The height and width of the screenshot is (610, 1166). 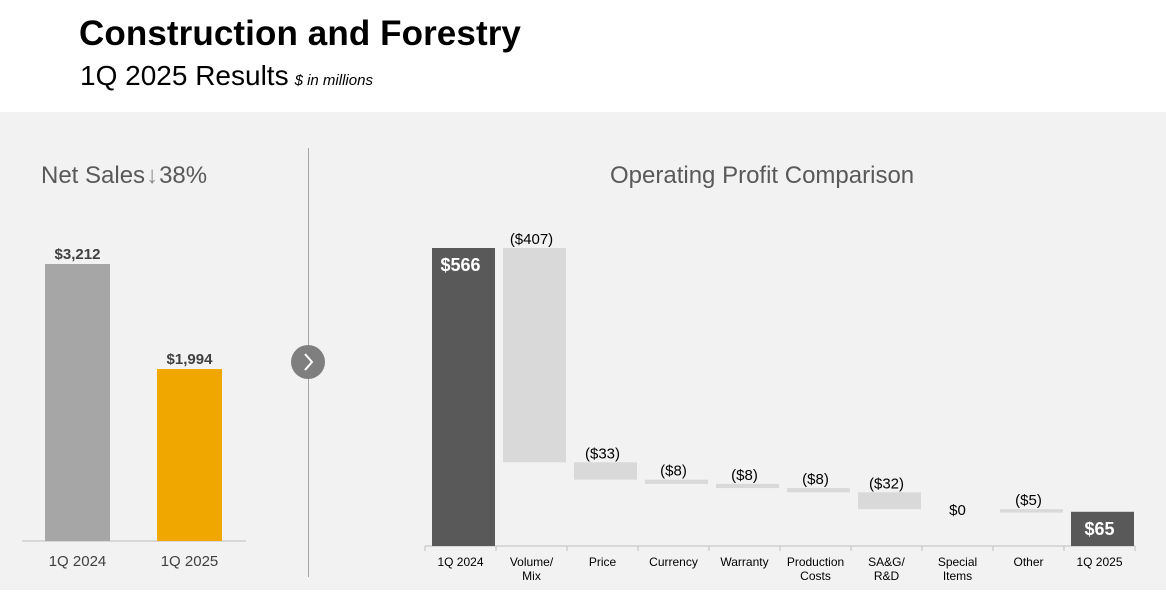 I want to click on waterfall-category-label: Items, so click(x=957, y=576).